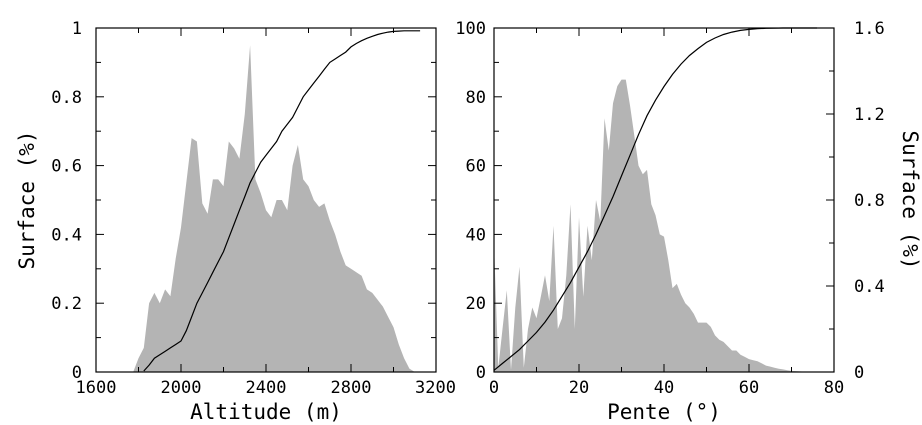 The height and width of the screenshot is (425, 922). What do you see at coordinates (910, 199) in the screenshot?
I see `slope-right-y-axis-title: Surface (%)` at bounding box center [910, 199].